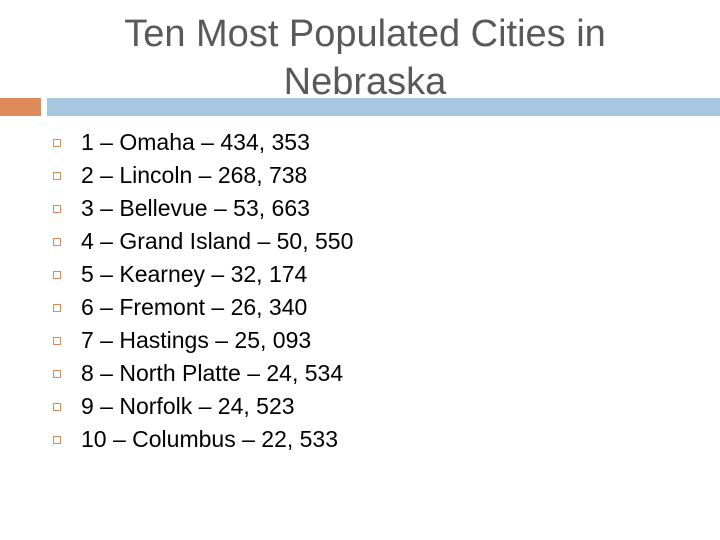  I want to click on list-item: 5 – Kearney – 32, 174, so click(203, 274).